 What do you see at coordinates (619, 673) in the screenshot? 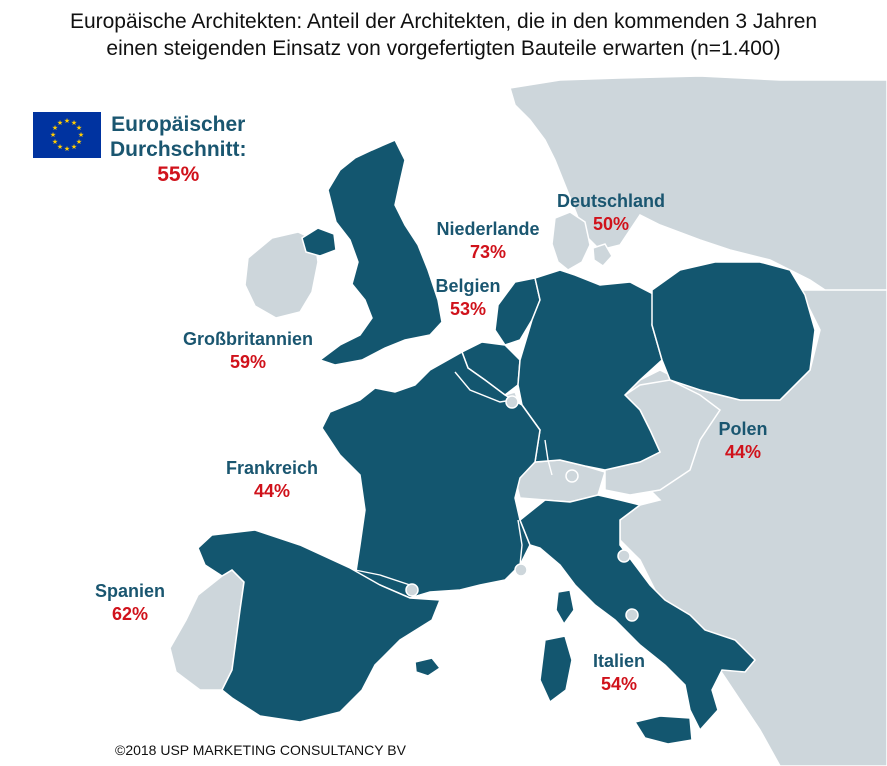
I see `label-italien: Italien 54%` at bounding box center [619, 673].